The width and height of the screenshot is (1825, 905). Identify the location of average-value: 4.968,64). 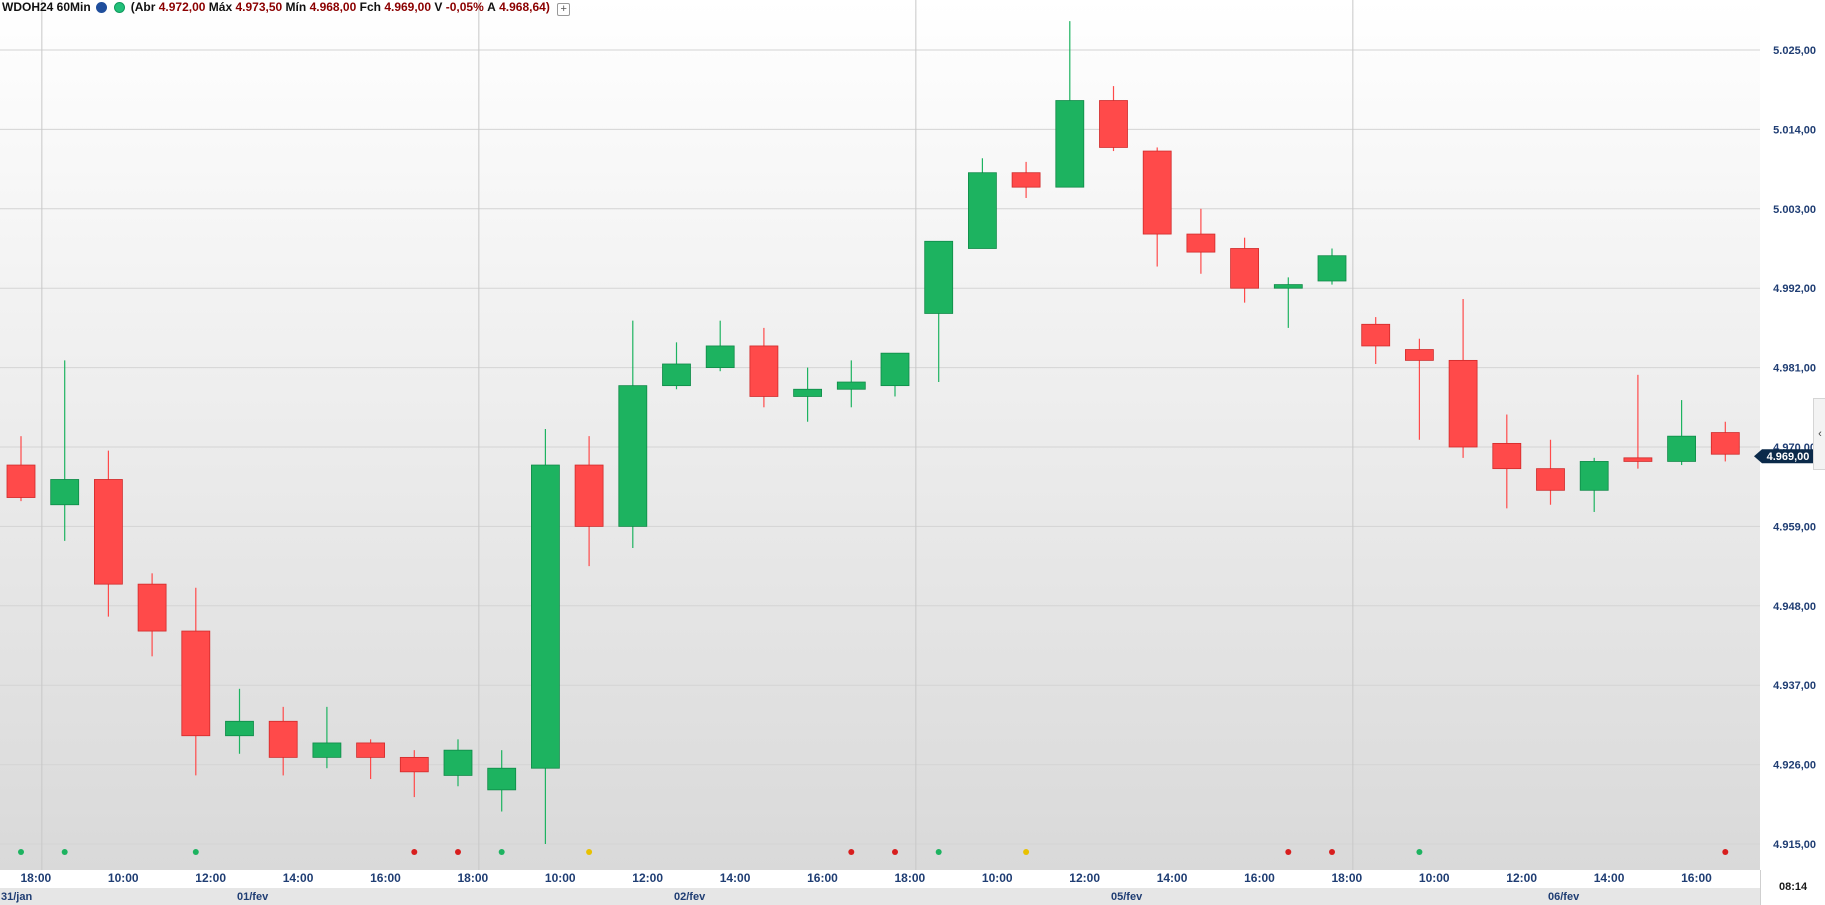
(524, 7).